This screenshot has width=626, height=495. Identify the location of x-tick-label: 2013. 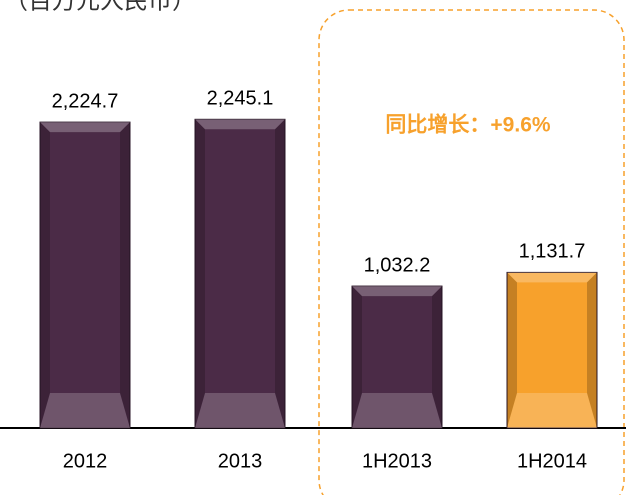
(240, 461).